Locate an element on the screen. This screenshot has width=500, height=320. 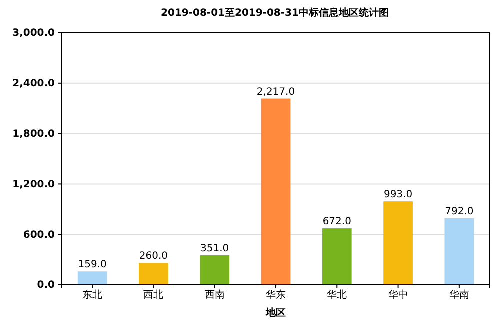
y-tick-label: 600.0 is located at coordinates (39, 235).